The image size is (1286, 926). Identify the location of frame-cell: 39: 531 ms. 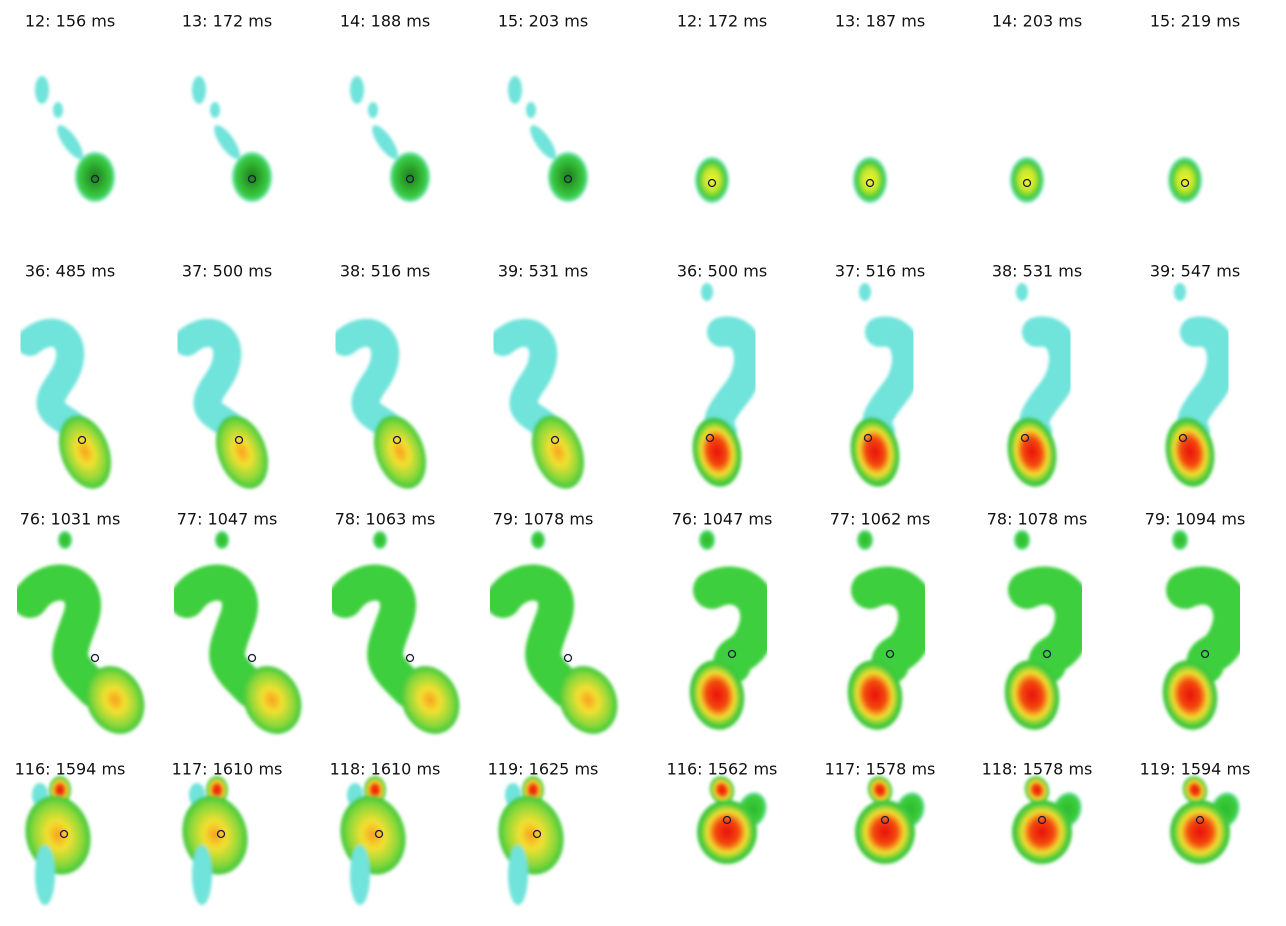
(538, 375).